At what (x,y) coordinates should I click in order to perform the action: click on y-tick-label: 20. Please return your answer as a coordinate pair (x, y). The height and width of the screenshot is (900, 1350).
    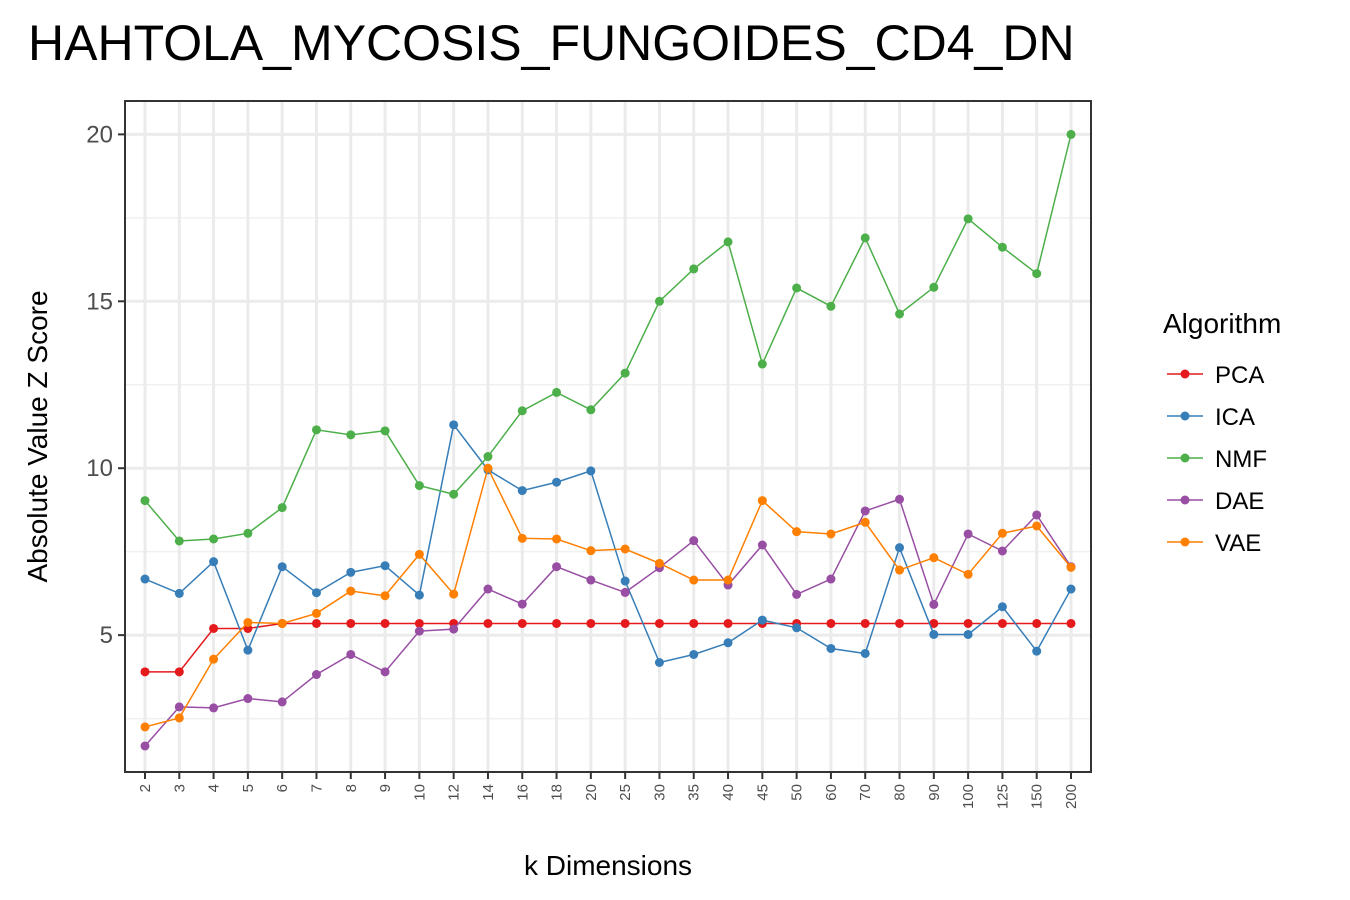
    Looking at the image, I should click on (99, 134).